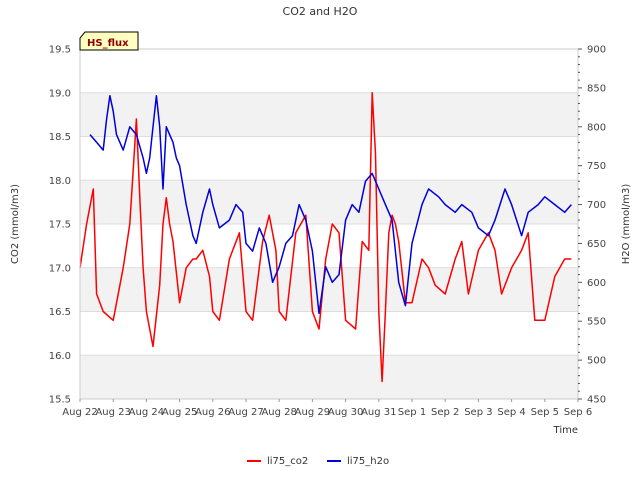 The image size is (640, 480). What do you see at coordinates (596, 244) in the screenshot?
I see `right-tick-label: 650` at bounding box center [596, 244].